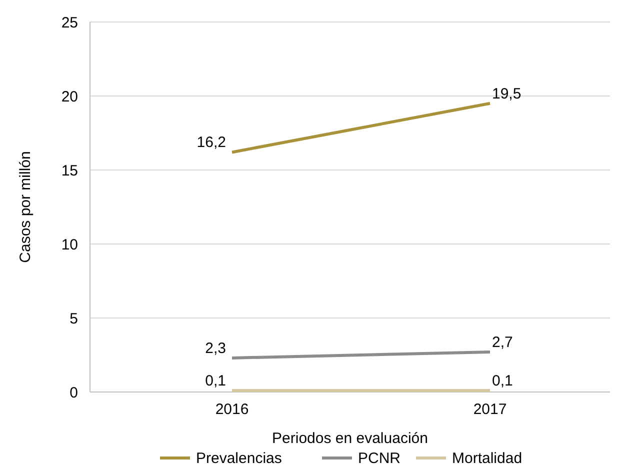 This screenshot has width=625, height=473. I want to click on x-tick-label: 2016, so click(232, 409).